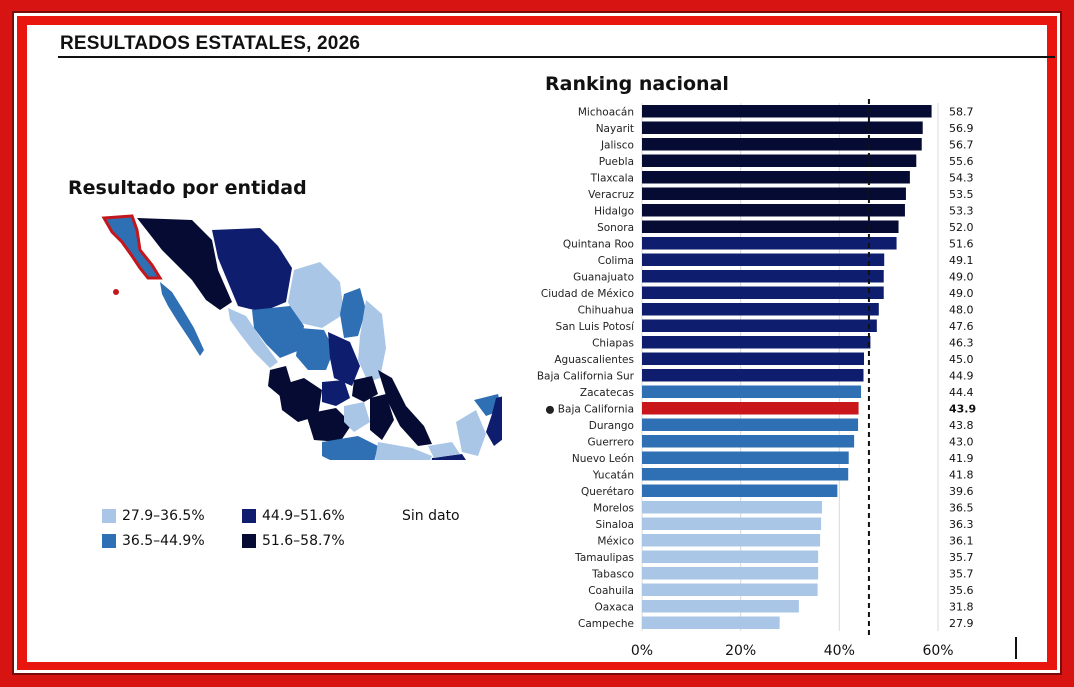 Image resolution: width=1074 pixels, height=687 pixels. What do you see at coordinates (961, 326) in the screenshot?
I see `value-label: 47.6` at bounding box center [961, 326].